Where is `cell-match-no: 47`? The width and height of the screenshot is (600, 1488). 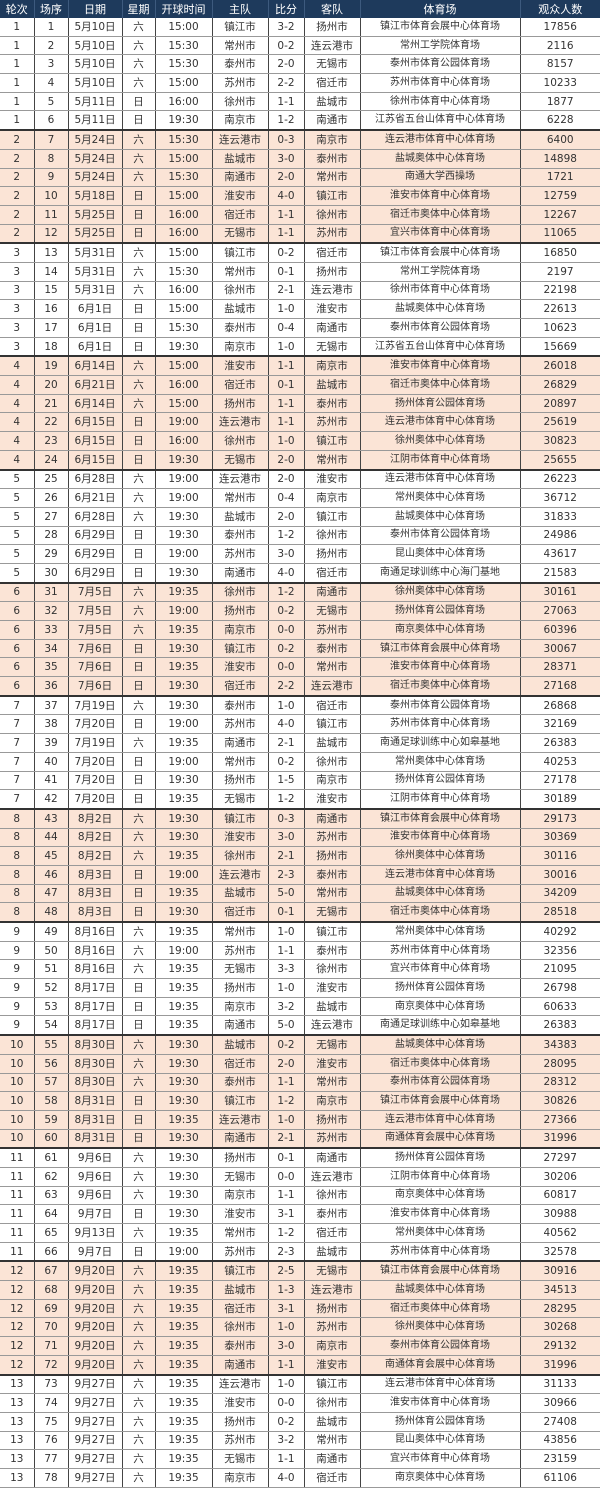 cell-match-no: 47 is located at coordinates (51, 894).